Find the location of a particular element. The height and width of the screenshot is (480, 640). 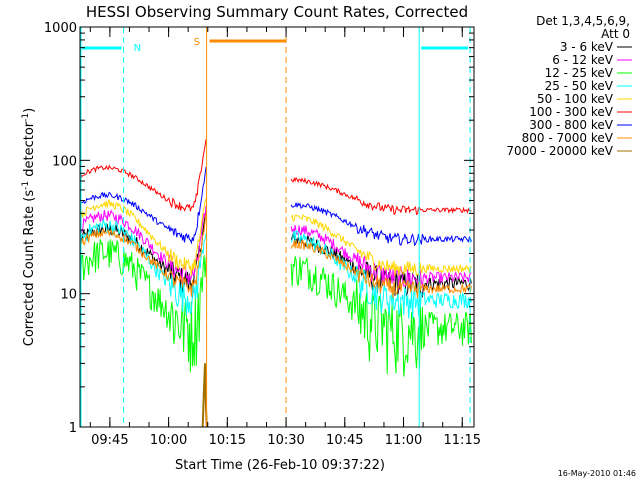

series-line-12-25keV is located at coordinates (143, 306).